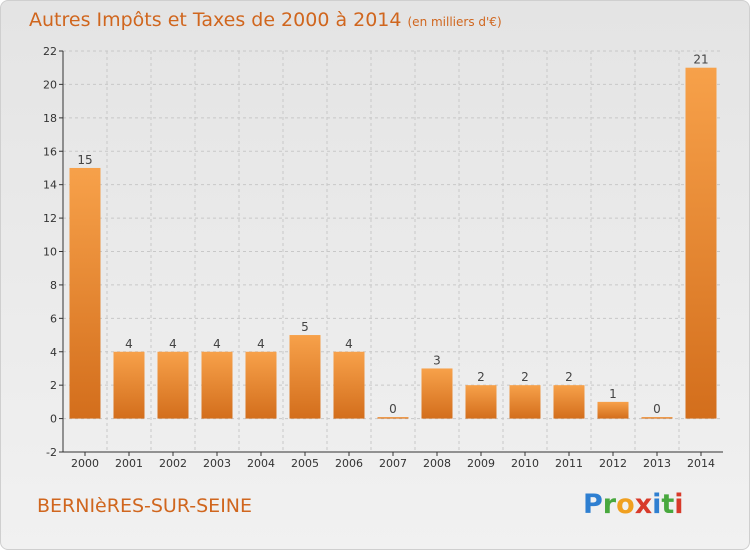 The width and height of the screenshot is (750, 550). What do you see at coordinates (217, 344) in the screenshot?
I see `value-label-2003: 4` at bounding box center [217, 344].